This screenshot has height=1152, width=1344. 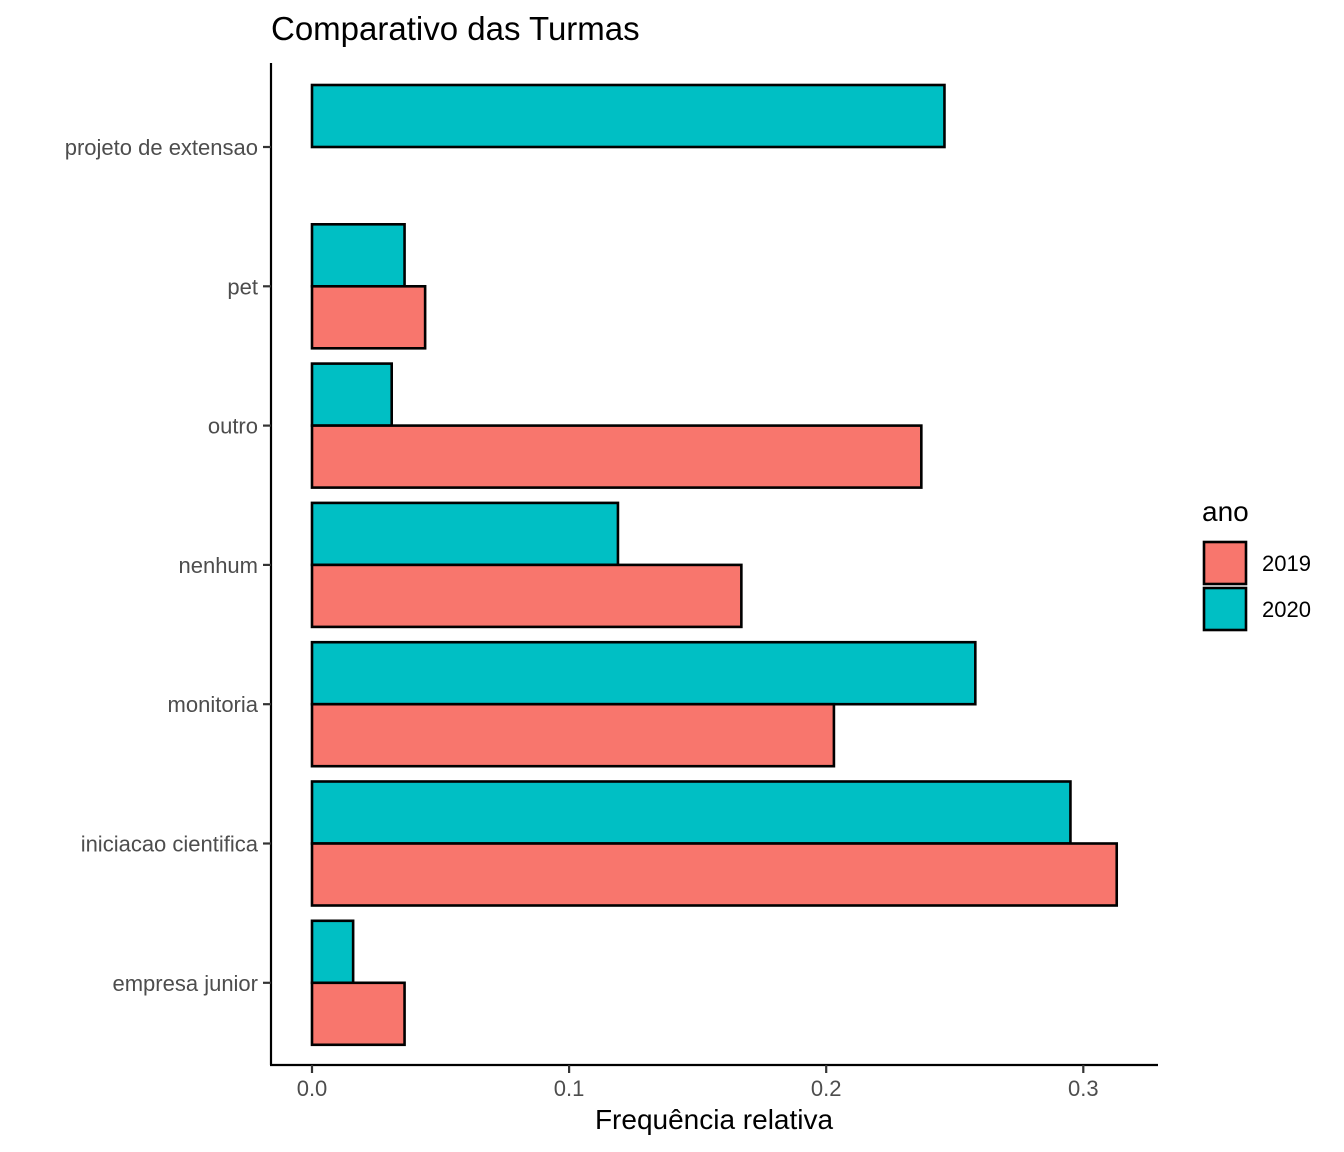 What do you see at coordinates (714, 874) in the screenshot?
I see `bar-iniciacao-cientifica-2019` at bounding box center [714, 874].